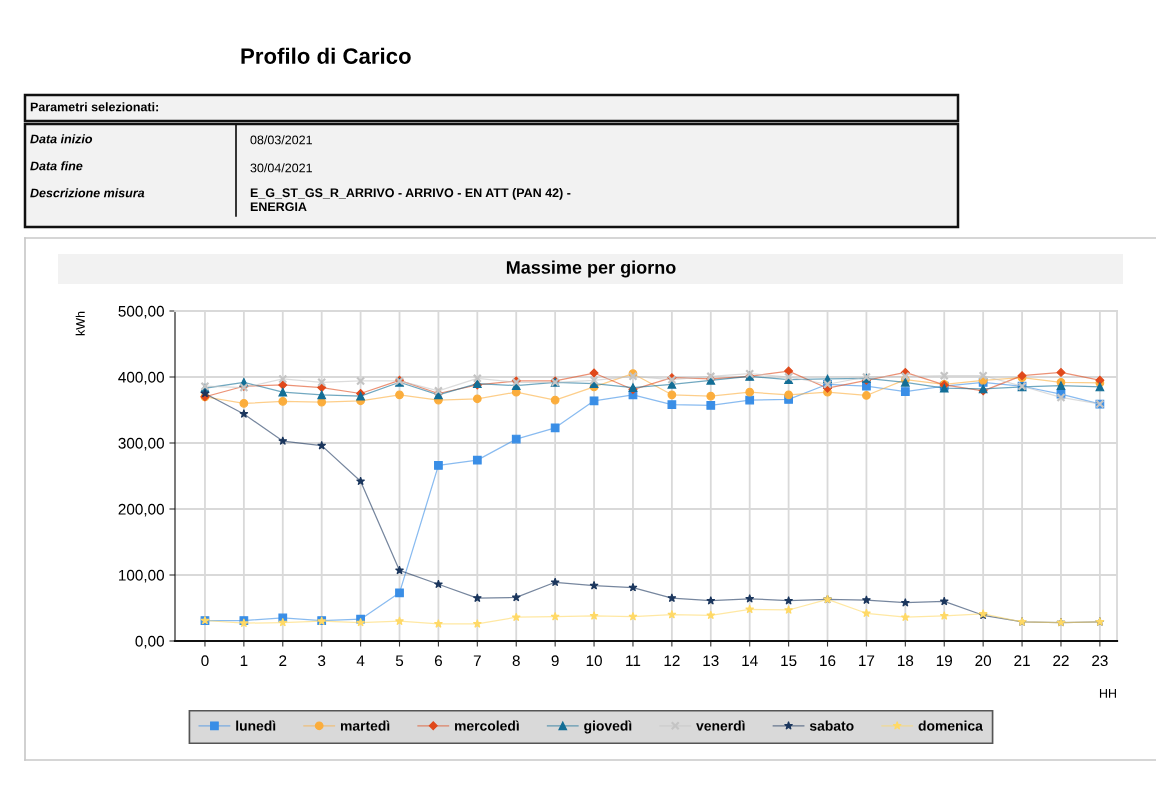  Describe the element at coordinates (141, 510) in the screenshot. I see `y-tick-label: 200,00` at that location.